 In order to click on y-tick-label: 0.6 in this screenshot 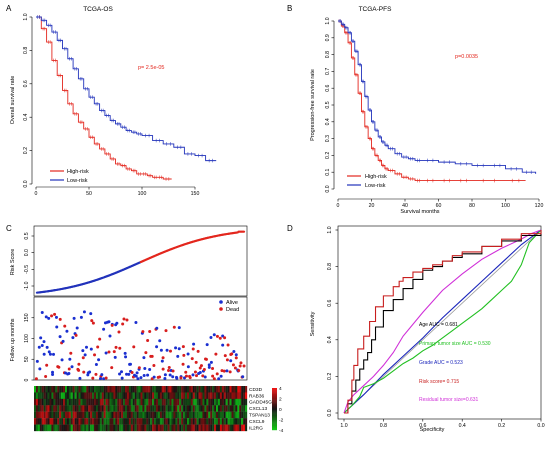, I will do `click(328, 87)`.